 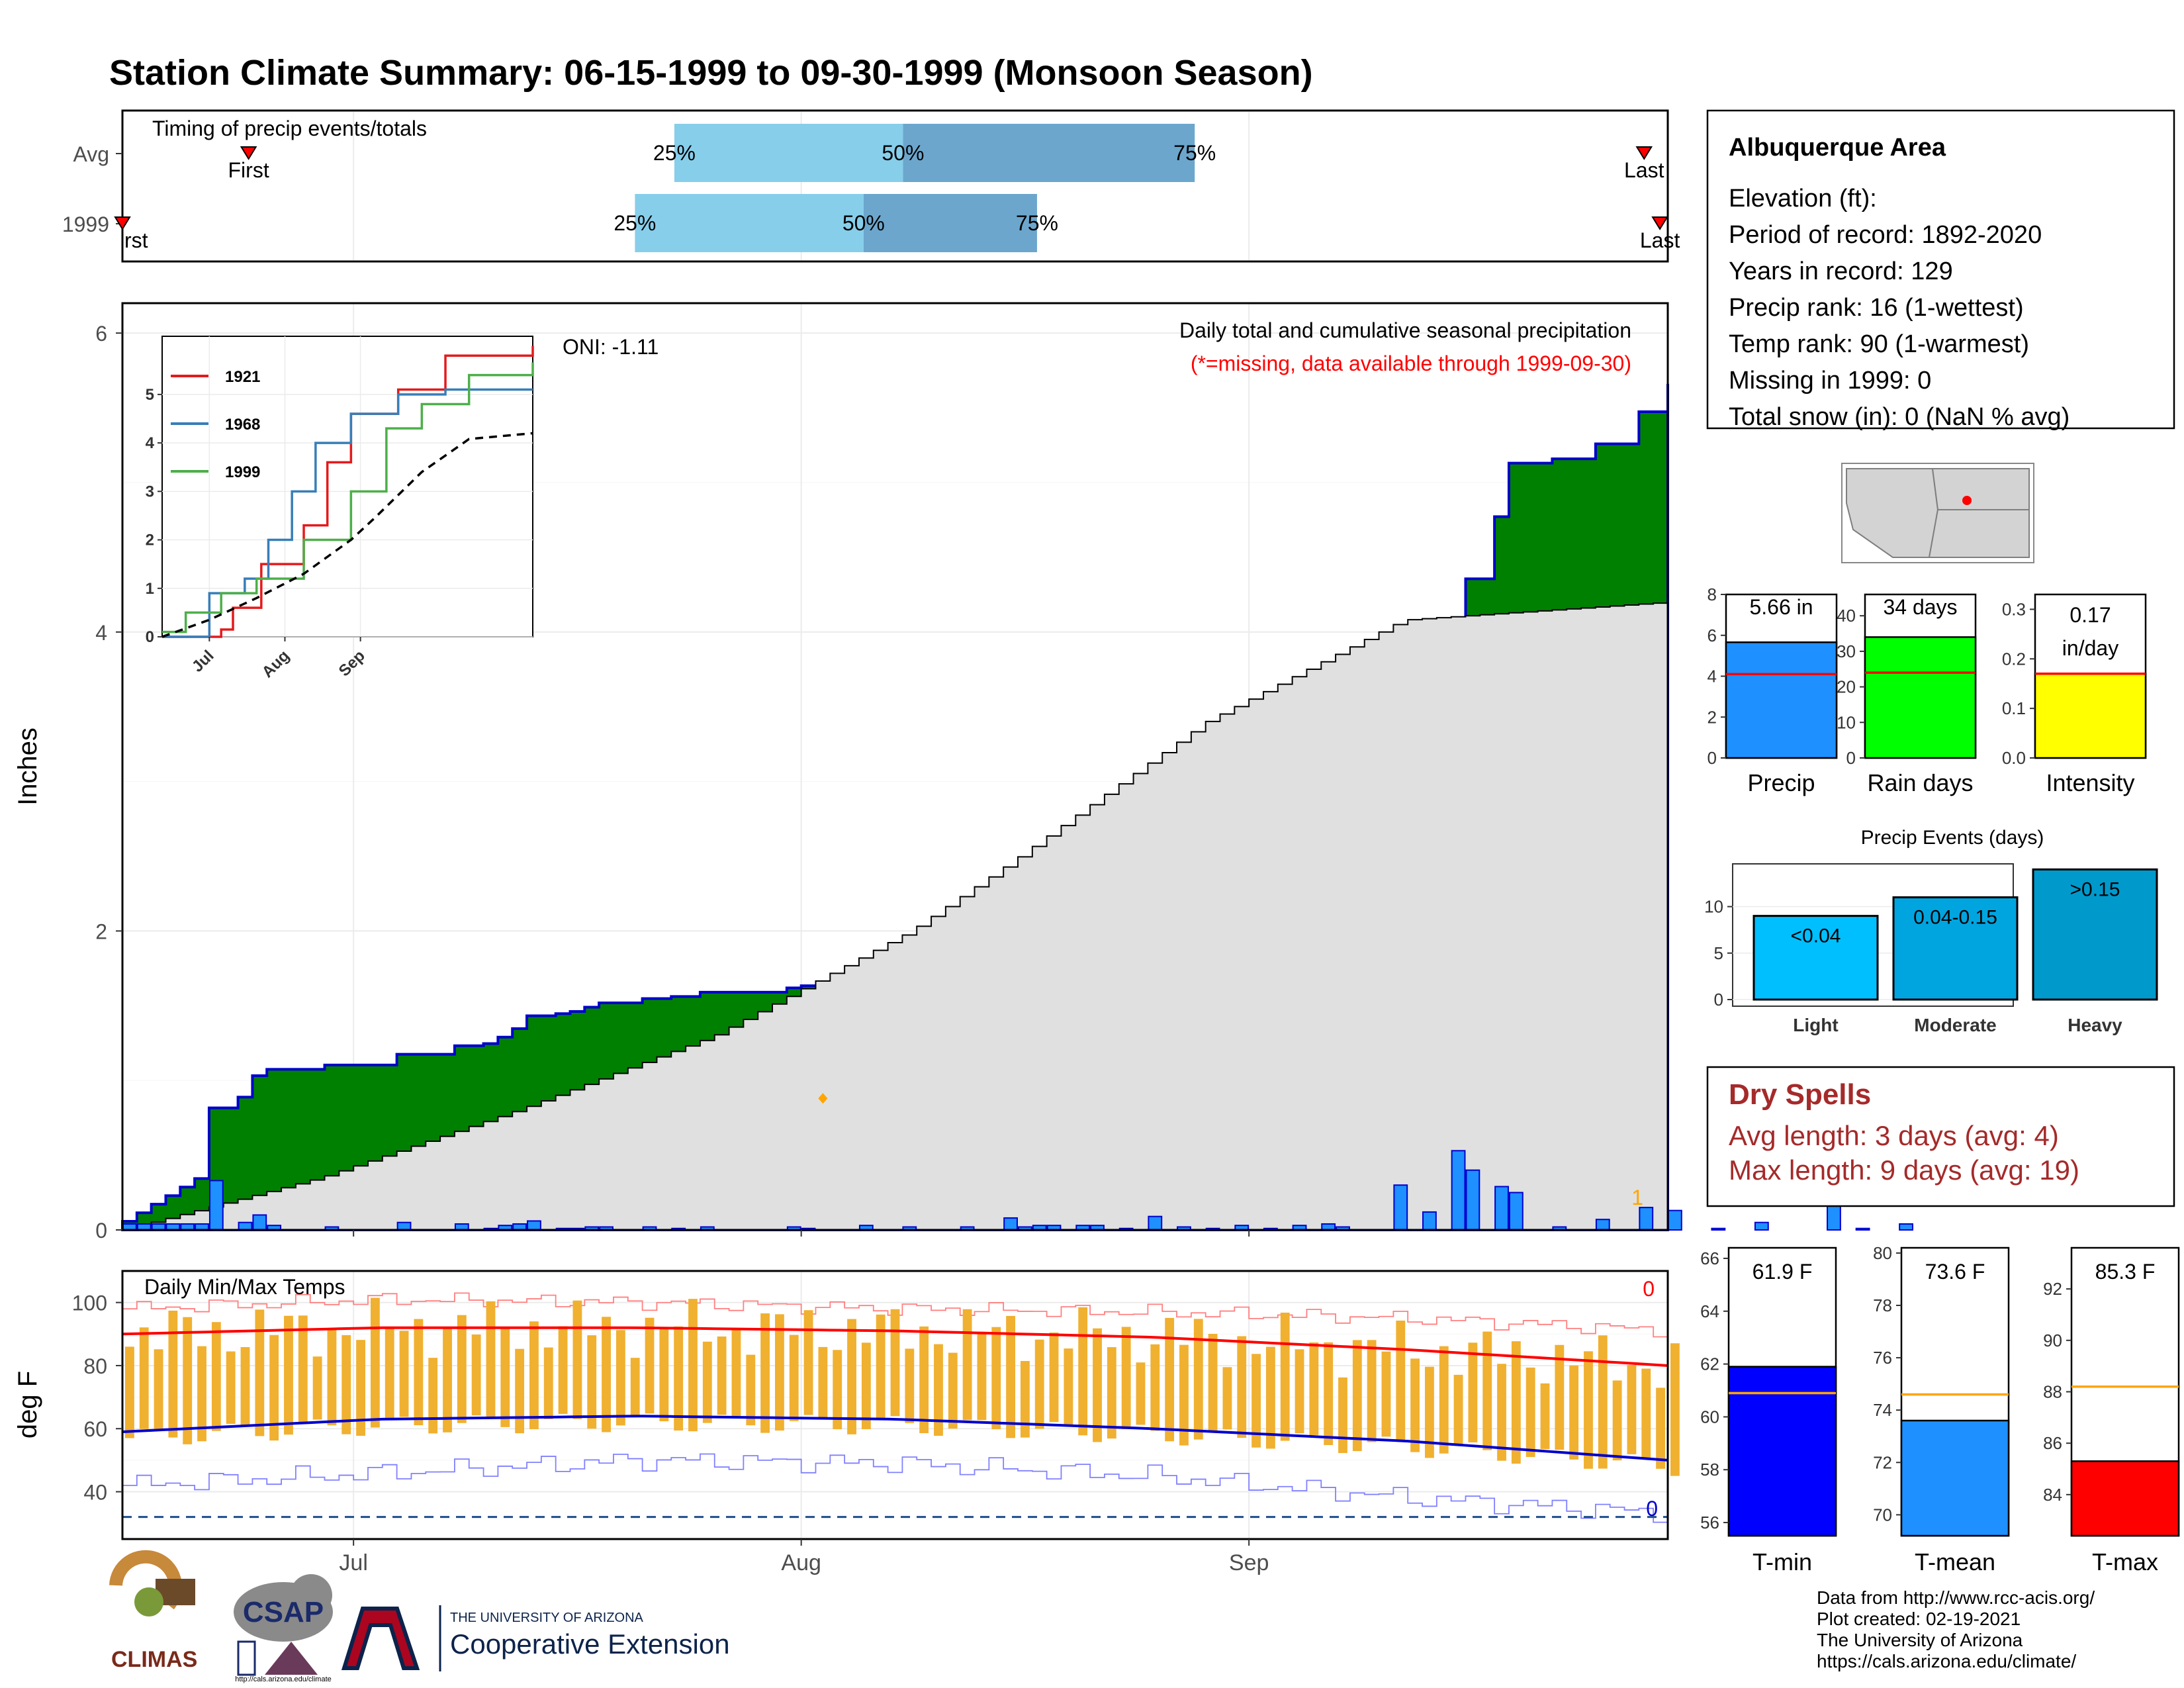 I want to click on inset-ytick-label: 2, so click(x=150, y=540).